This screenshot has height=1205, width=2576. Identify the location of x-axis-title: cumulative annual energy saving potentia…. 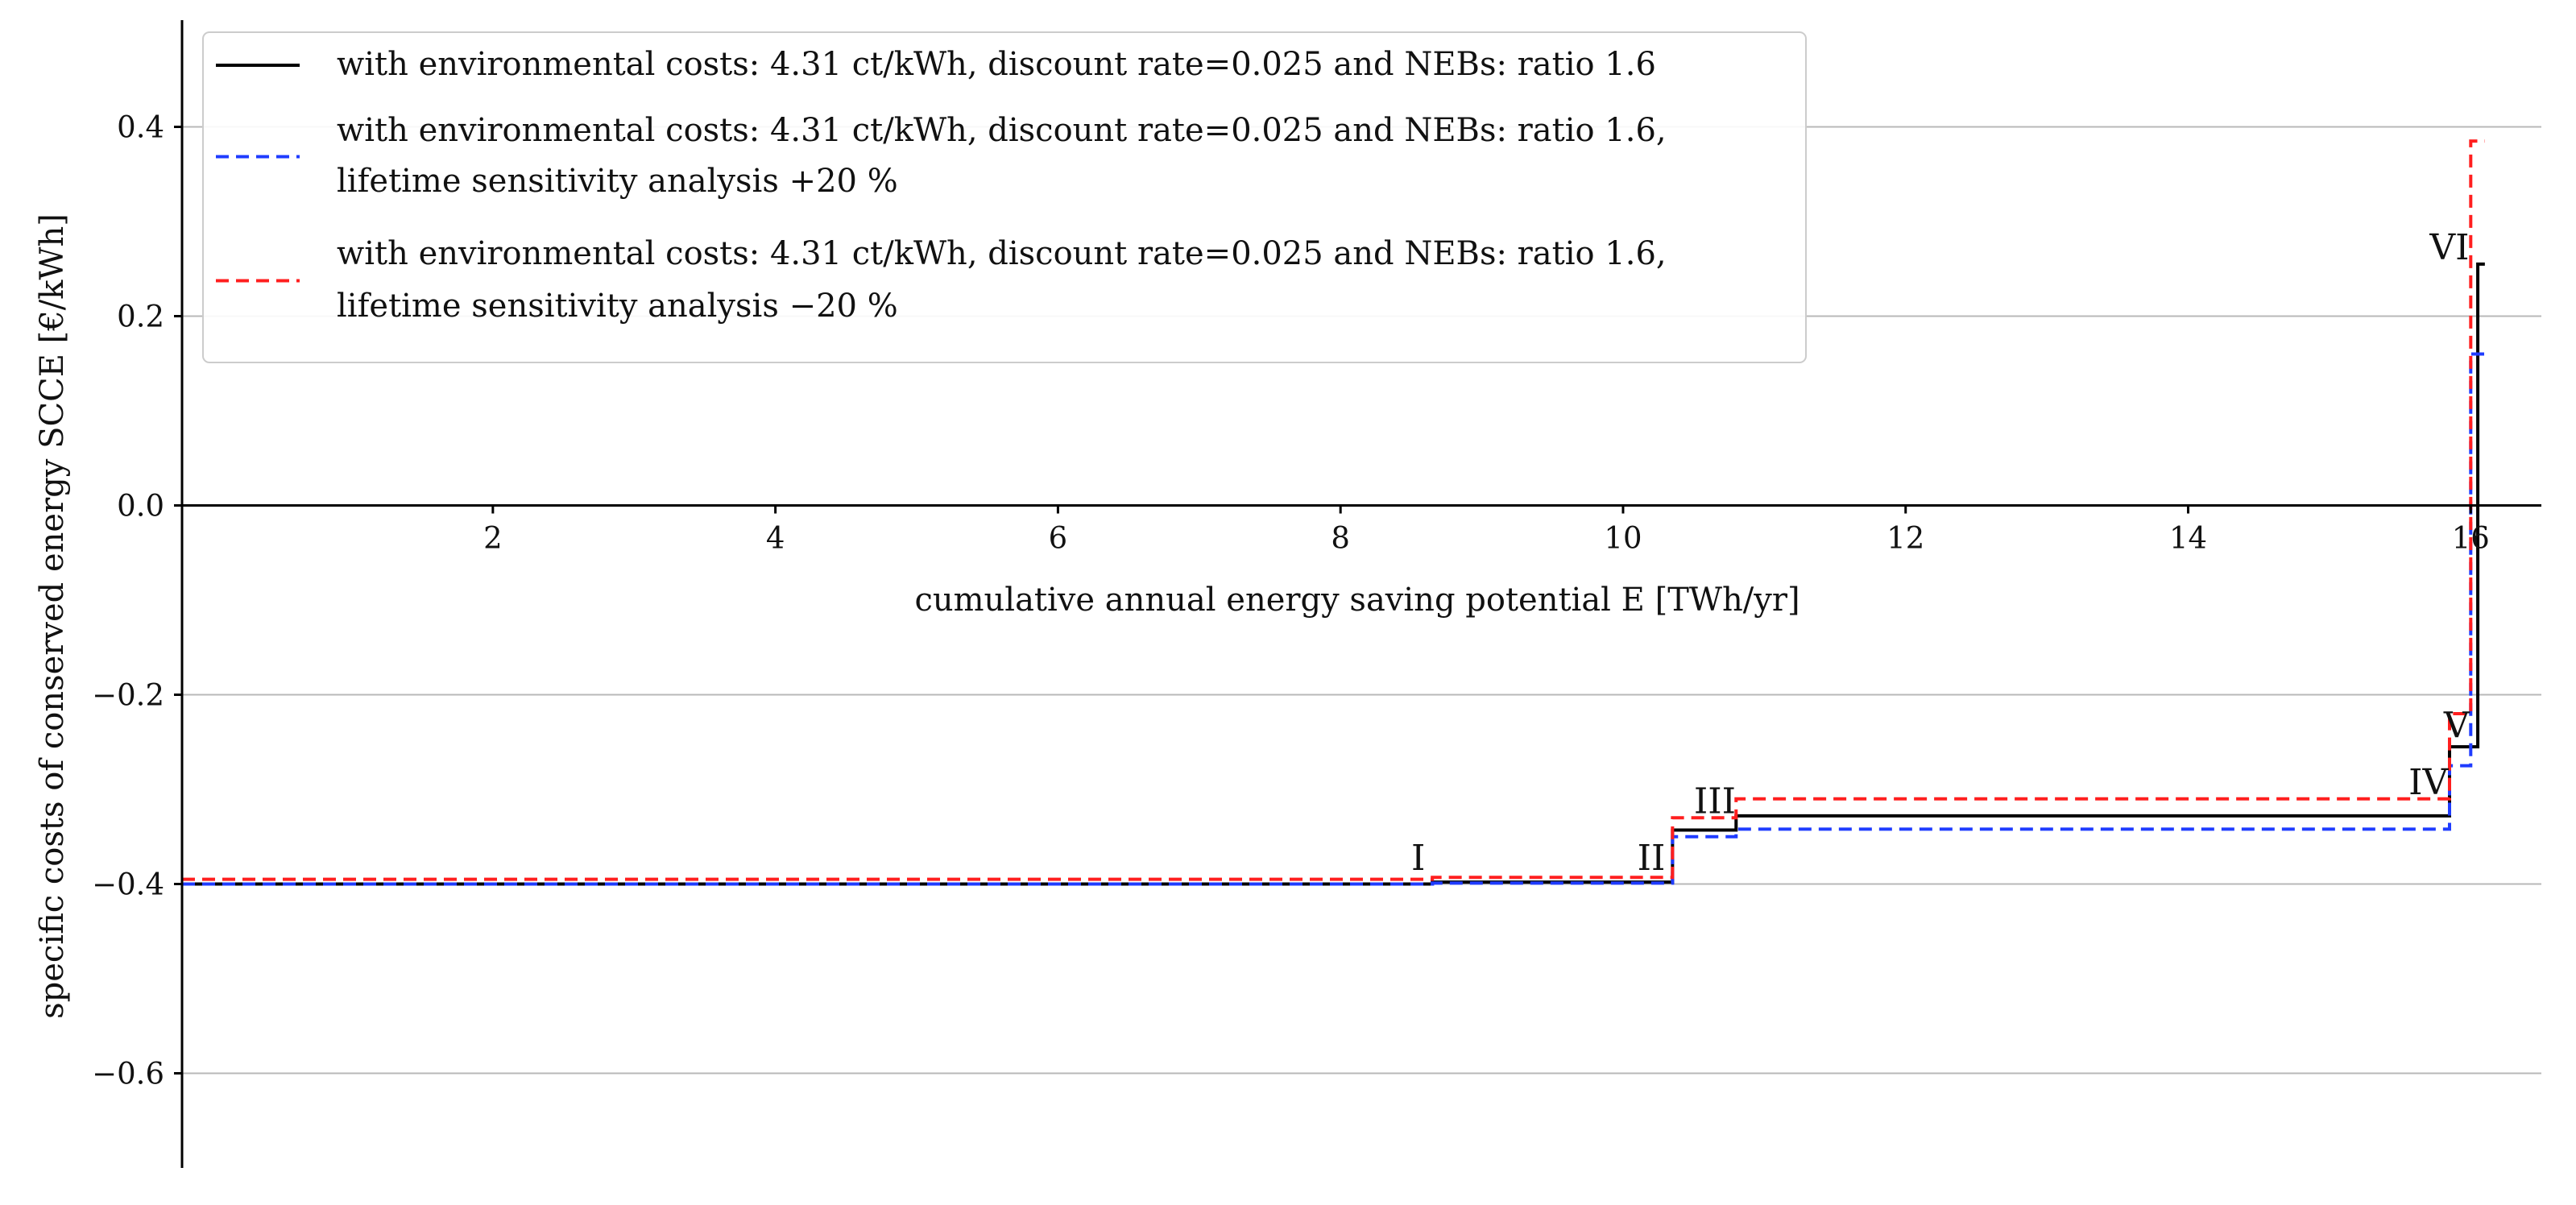
(1356, 601).